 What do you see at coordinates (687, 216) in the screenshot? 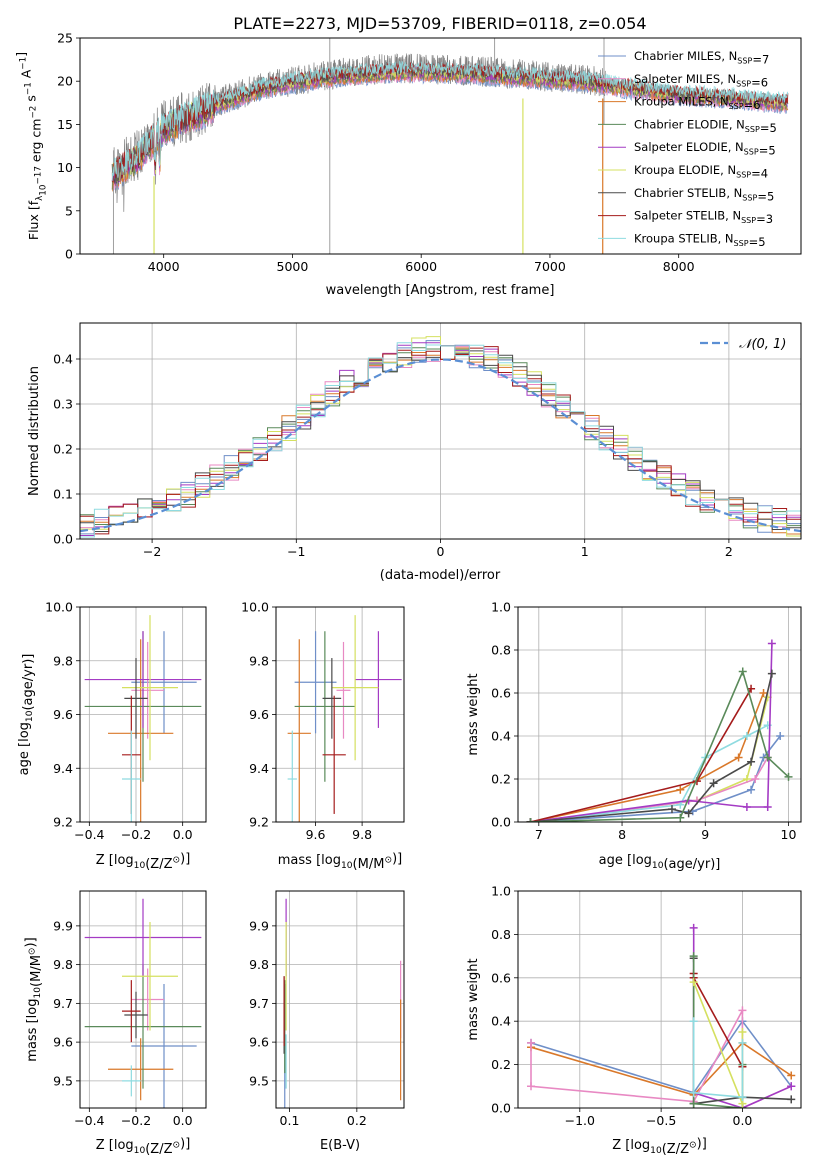
I see `label-part: Salpeter STELIB, N` at bounding box center [687, 216].